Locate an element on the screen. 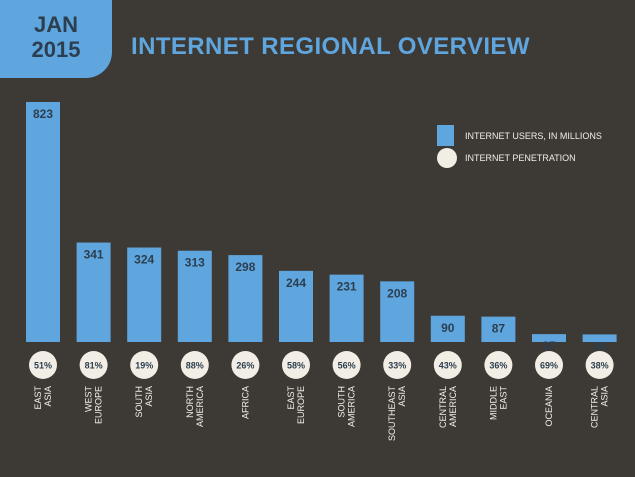 The height and width of the screenshot is (477, 635). date-badge: JAN 2015 is located at coordinates (56, 39).